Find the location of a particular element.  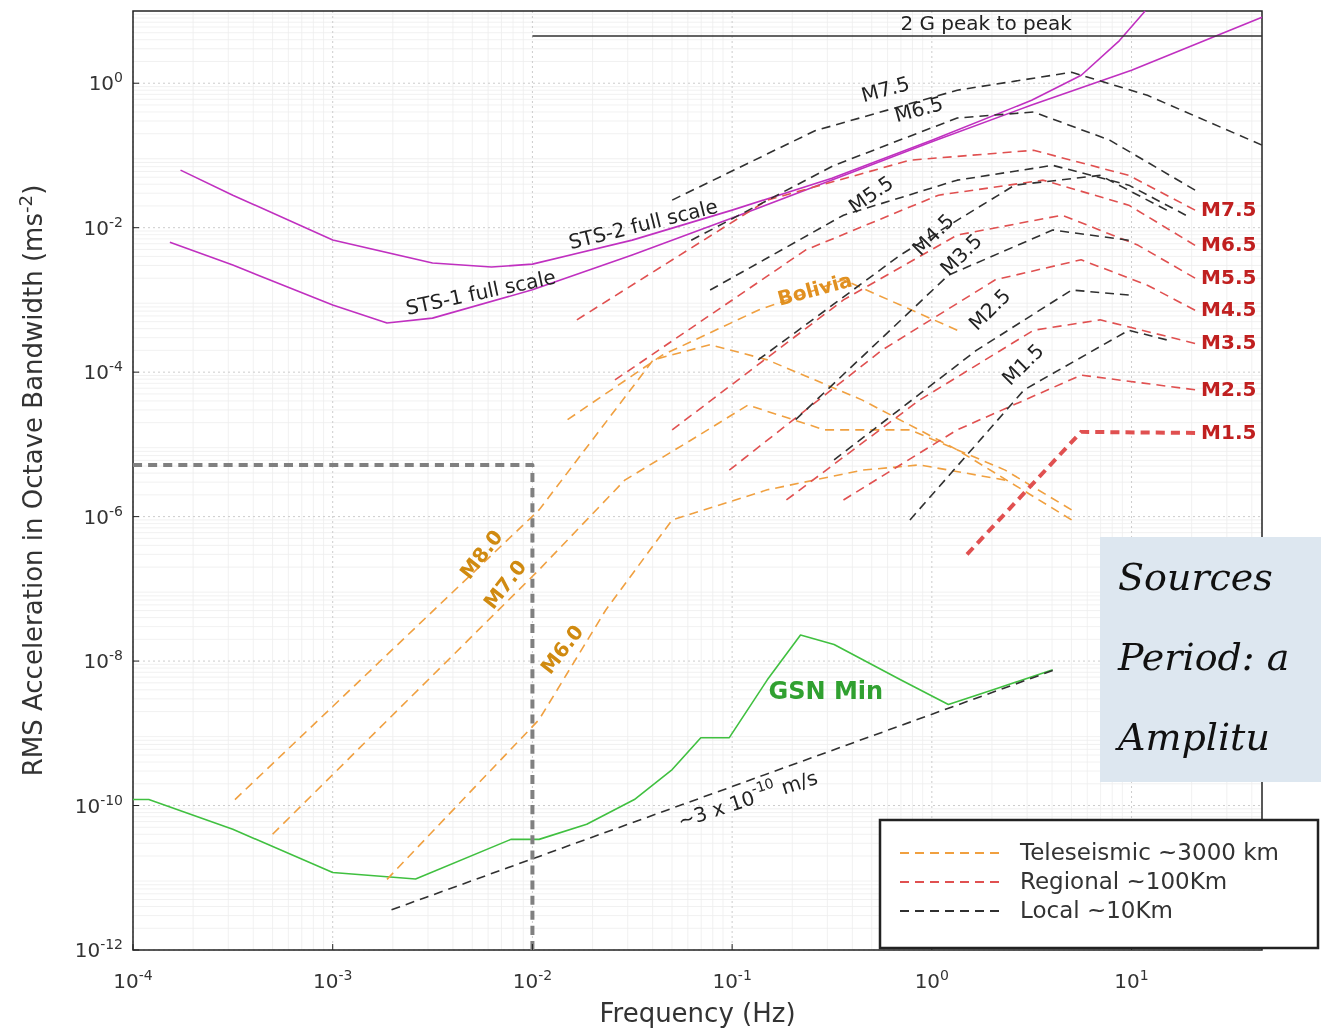

y-tick-label: 10$^{-6}$ is located at coordinates (103, 515).